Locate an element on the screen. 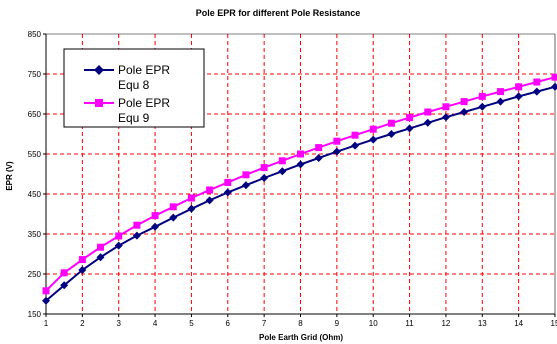 Image resolution: width=557 pixels, height=344 pixels. x-tick-label: 8 is located at coordinates (300, 323).